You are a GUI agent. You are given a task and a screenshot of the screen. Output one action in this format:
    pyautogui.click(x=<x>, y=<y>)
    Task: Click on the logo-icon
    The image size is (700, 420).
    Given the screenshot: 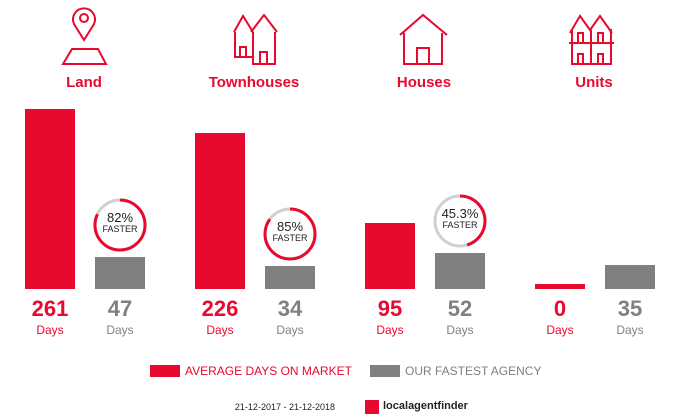 What is the action you would take?
    pyautogui.click(x=372, y=407)
    